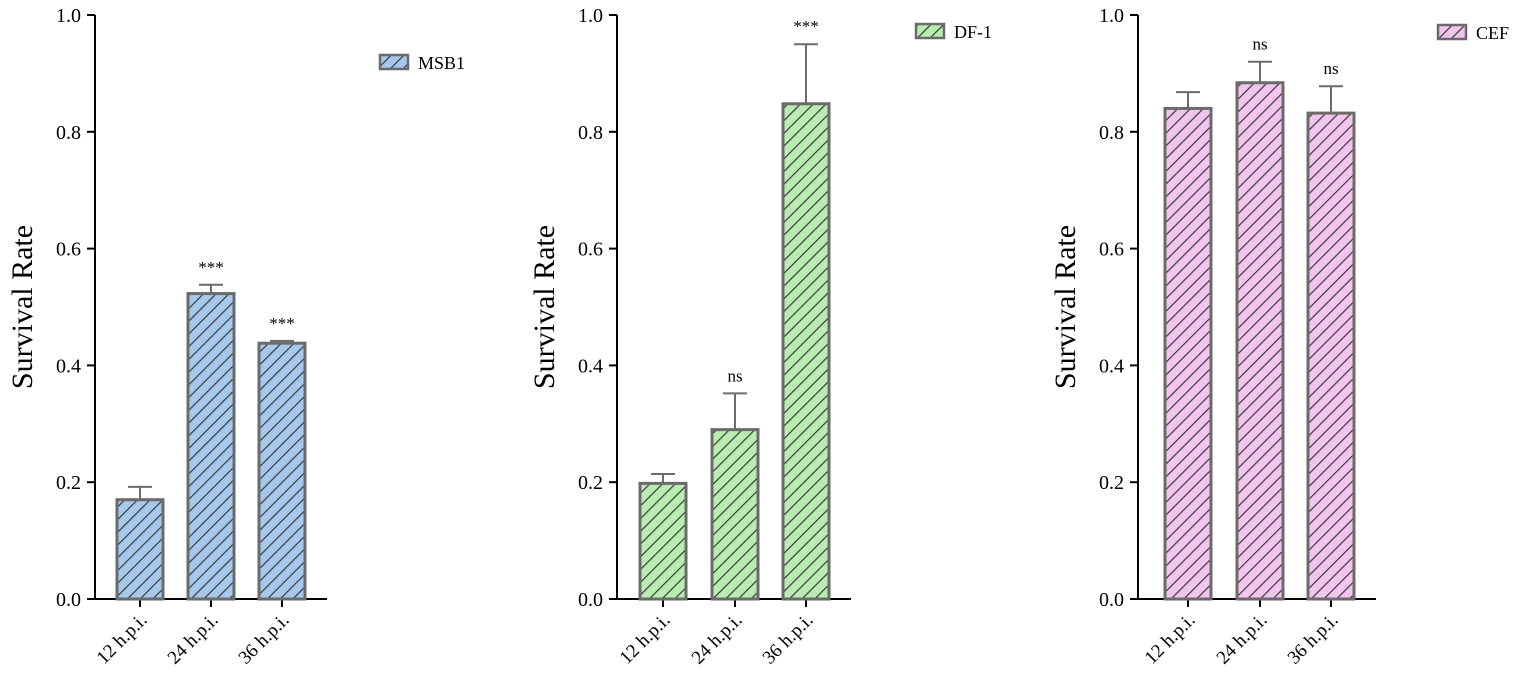 This screenshot has height=692, width=1535. What do you see at coordinates (1472, 33) in the screenshot?
I see `legend: CEF` at bounding box center [1472, 33].